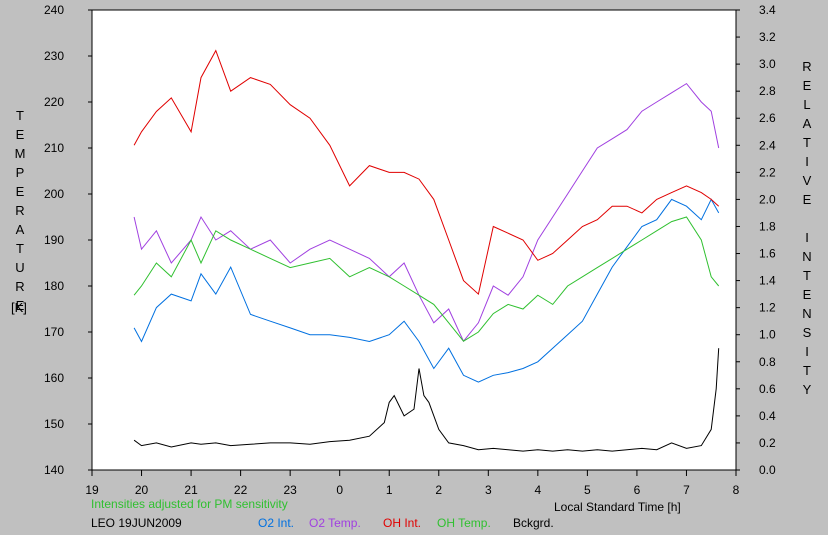  I want to click on x-tick-label: 4, so click(538, 490).